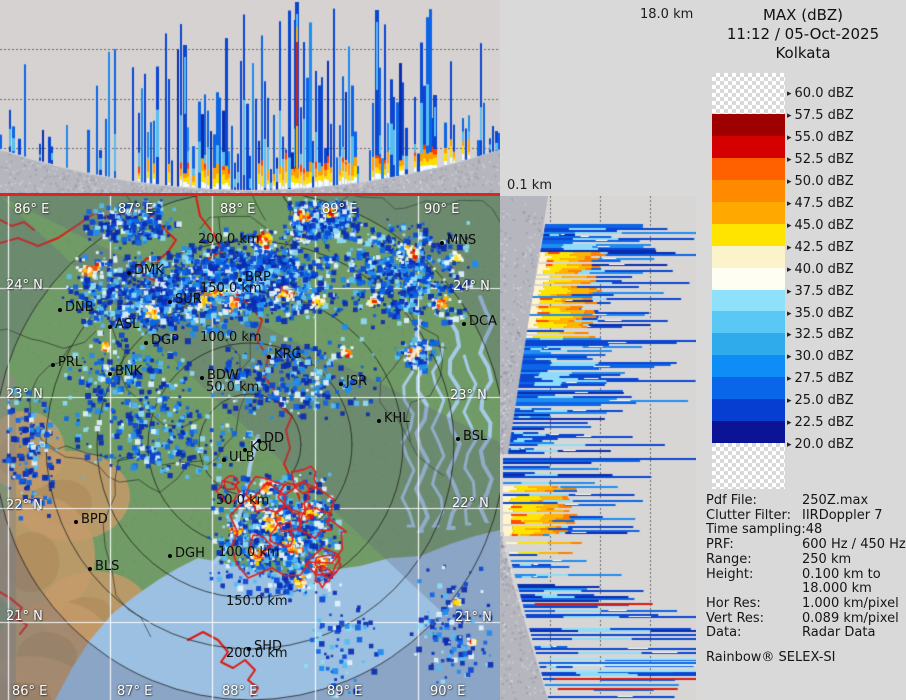 The height and width of the screenshot is (700, 906). Describe the element at coordinates (835, 500) in the screenshot. I see `metadata-value: 250Z.max` at that location.